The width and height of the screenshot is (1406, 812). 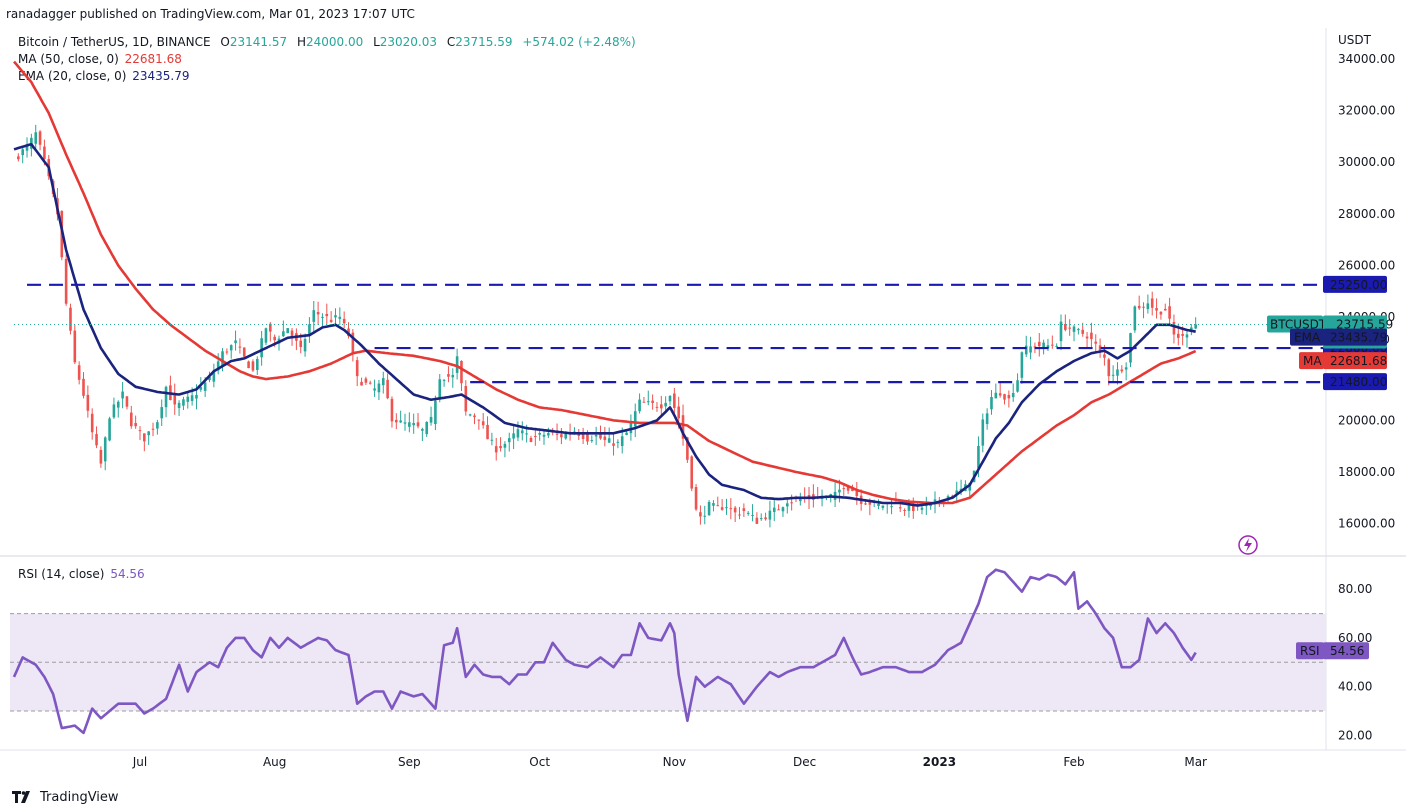 What do you see at coordinates (81, 574) in the screenshot?
I see `rsi-legend: RSI (14, close) 54.56` at bounding box center [81, 574].